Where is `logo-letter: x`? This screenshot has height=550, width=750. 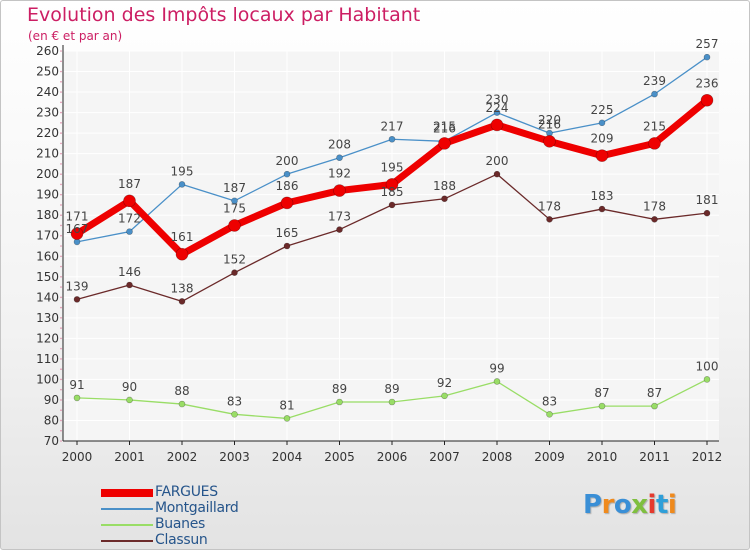 logo-letter: x is located at coordinates (639, 505).